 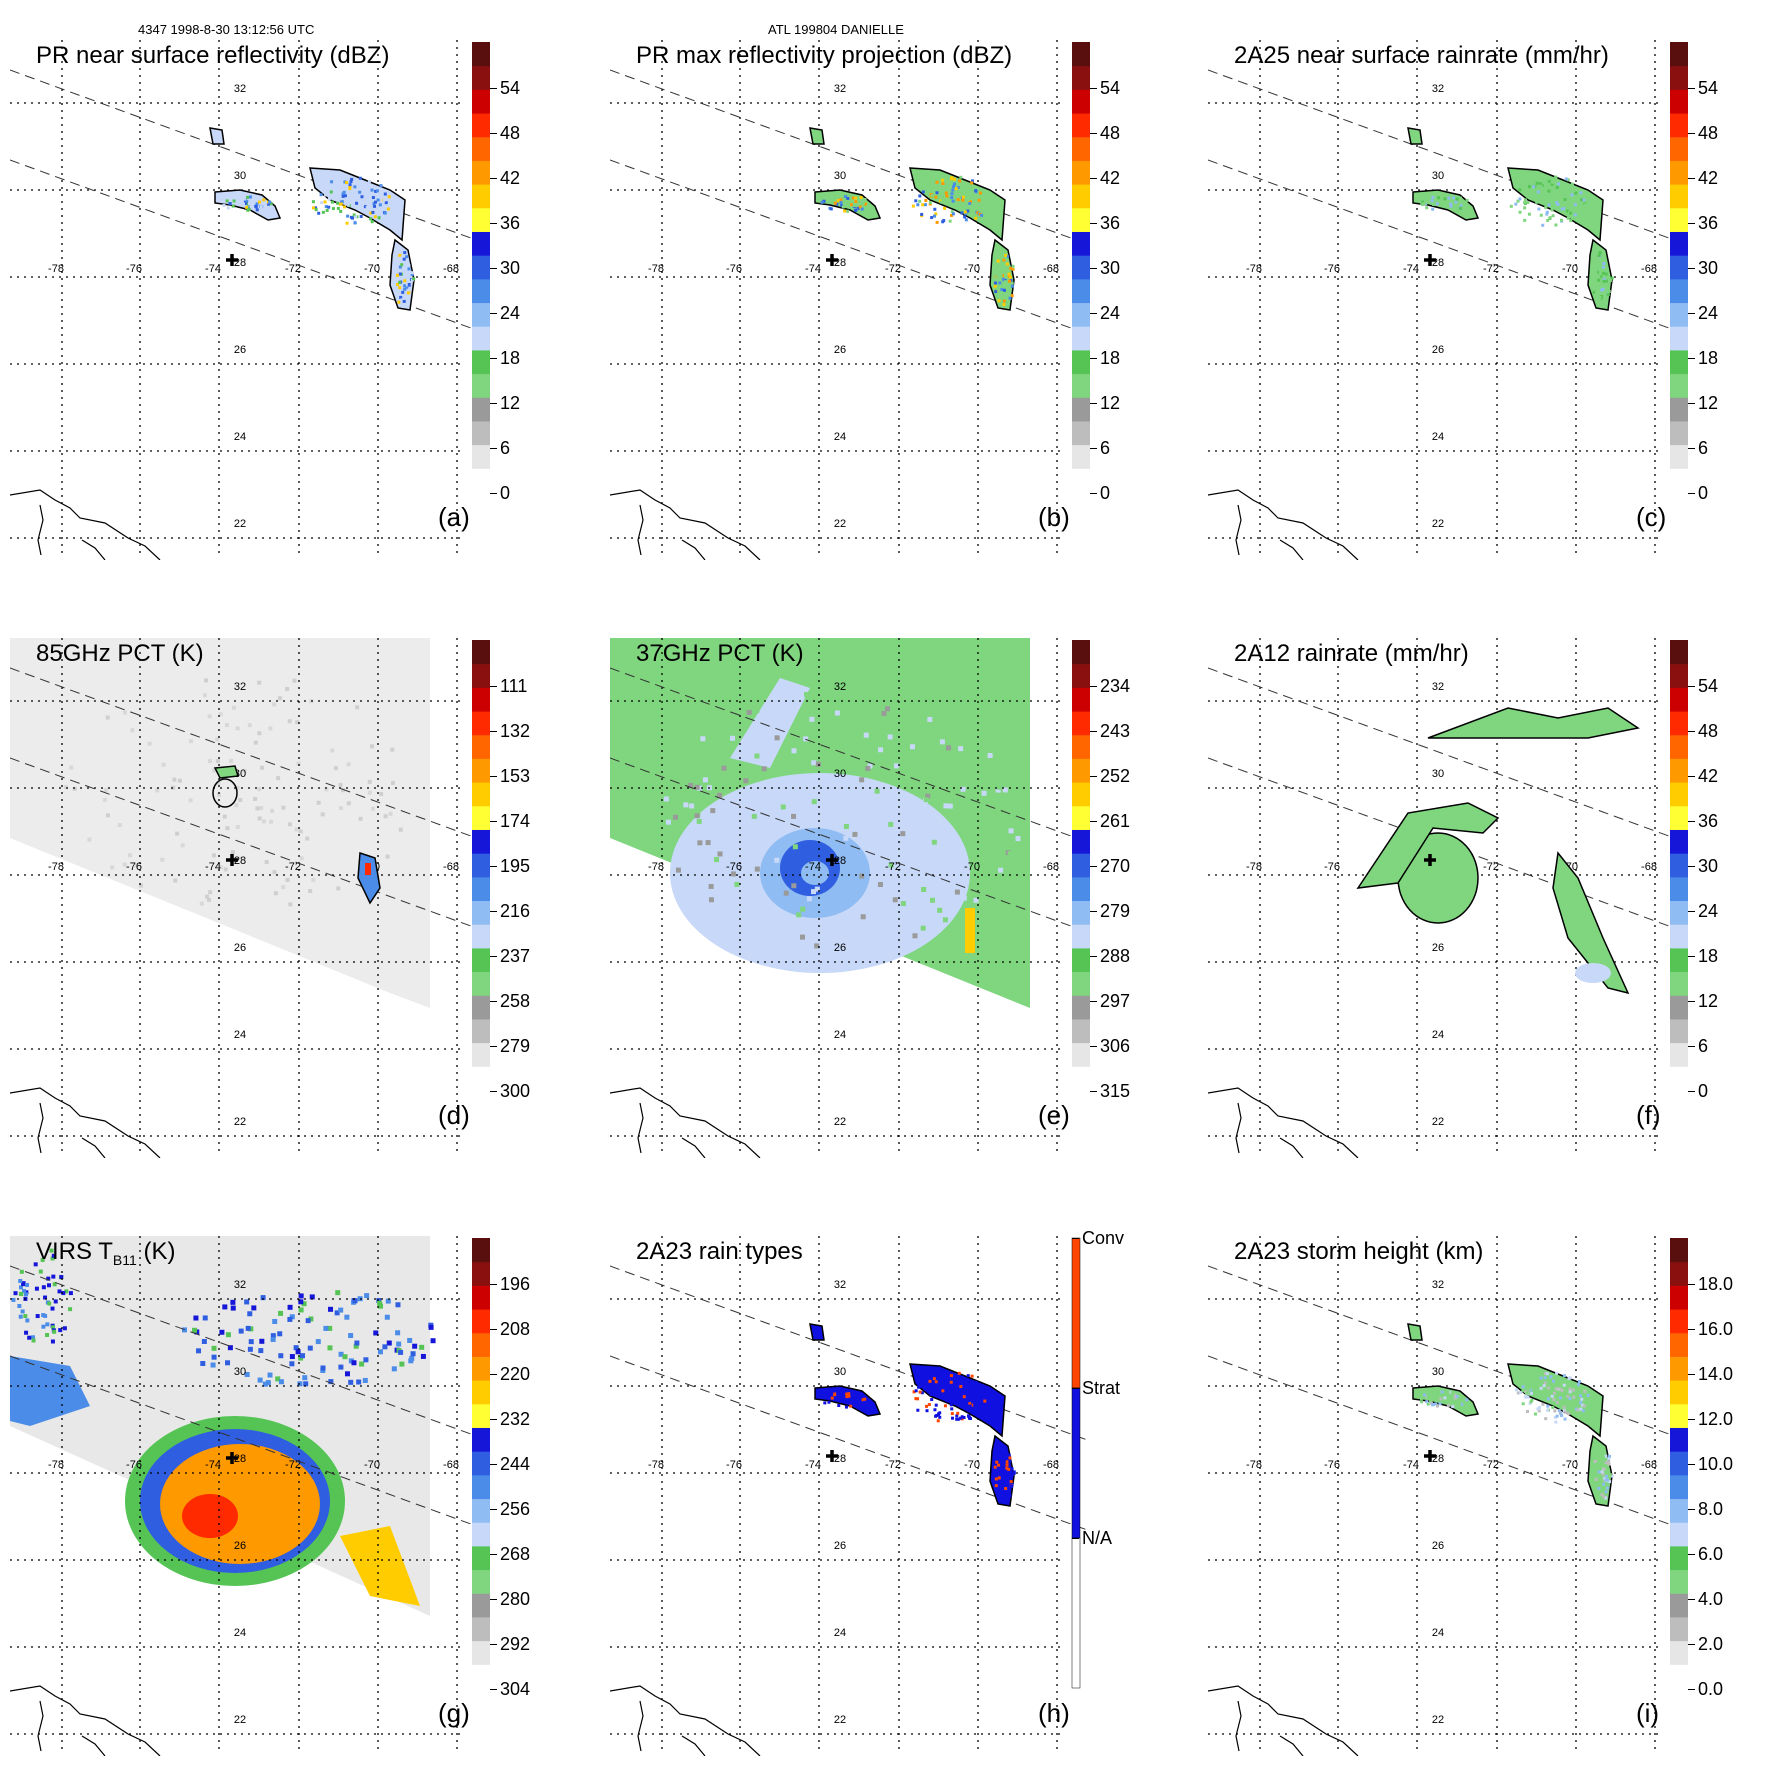 I want to click on lon-label: -76, so click(x=734, y=1465).